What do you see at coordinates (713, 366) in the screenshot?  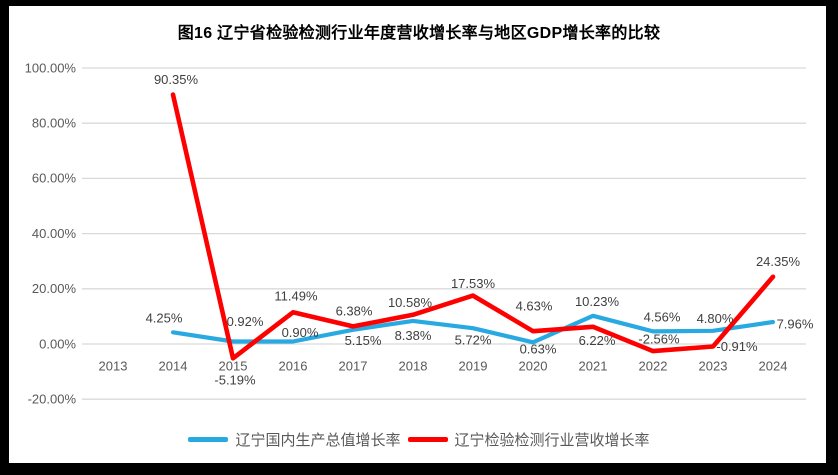 I see `x-axis-label: 2023` at bounding box center [713, 366].